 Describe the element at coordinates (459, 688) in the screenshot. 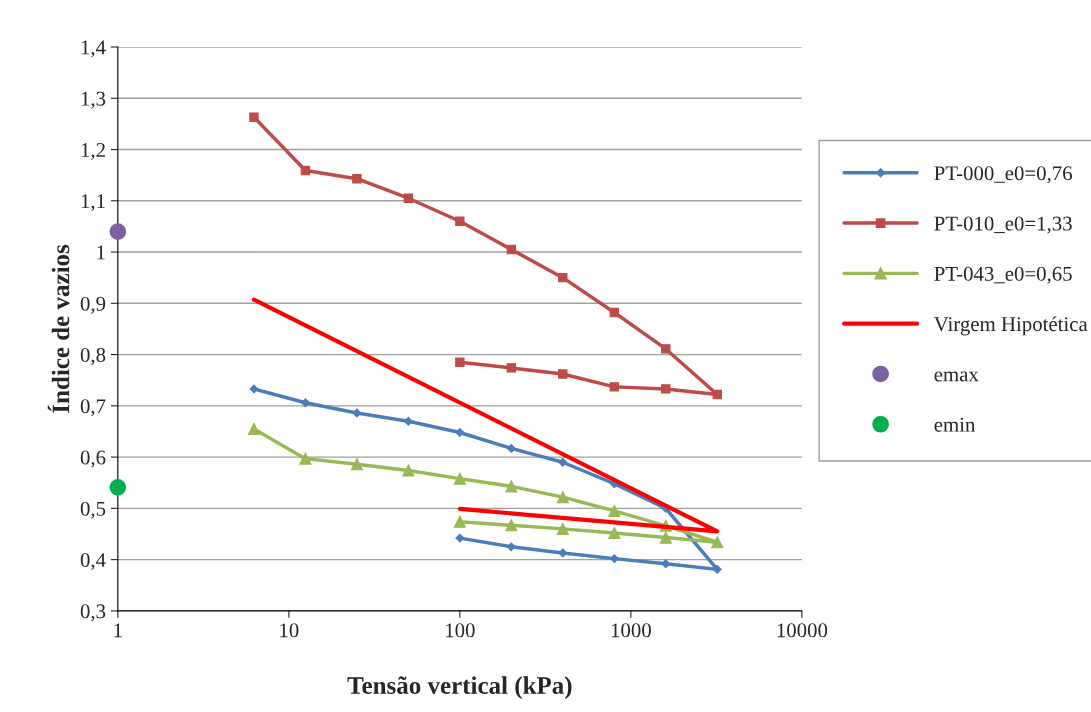

I see `x-axis-title: Tensão vertical (kPa)` at that location.